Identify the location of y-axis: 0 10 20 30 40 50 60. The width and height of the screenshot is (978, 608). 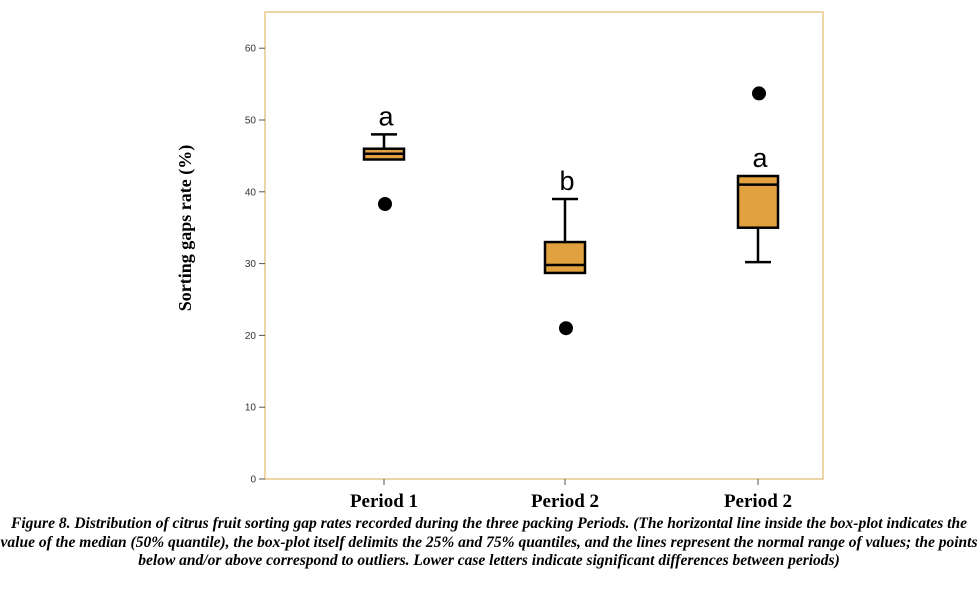
(255, 265).